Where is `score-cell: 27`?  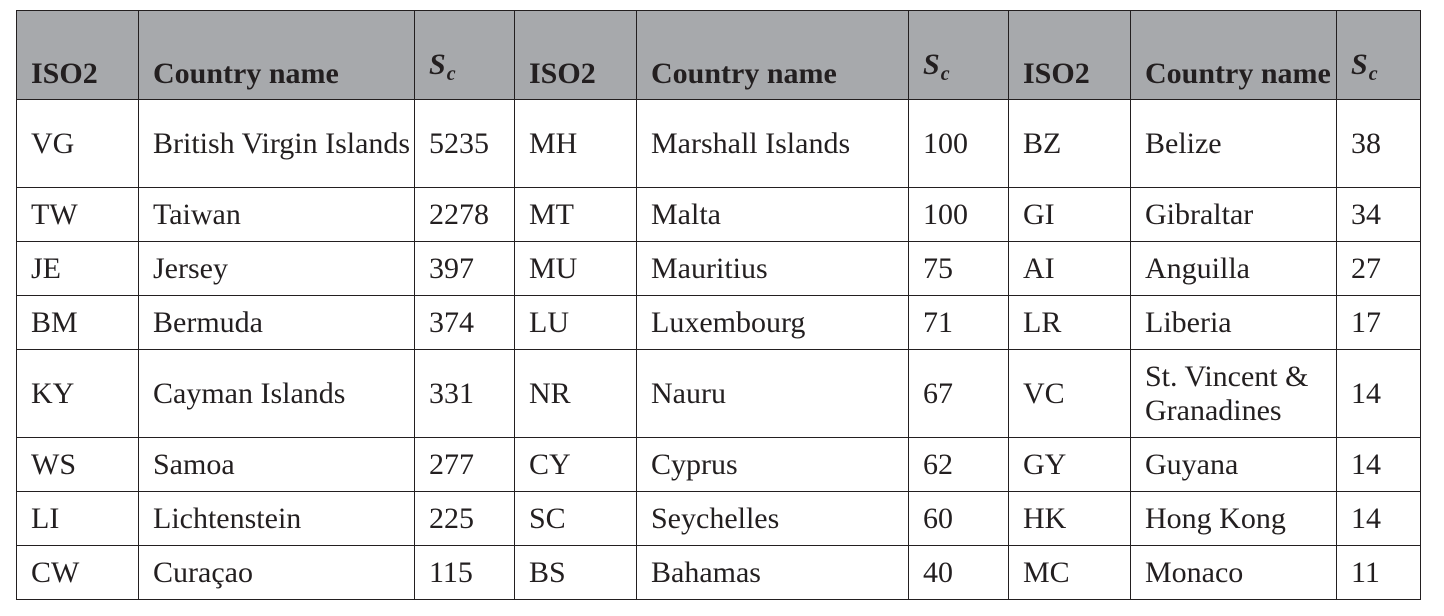 score-cell: 27 is located at coordinates (1378, 268).